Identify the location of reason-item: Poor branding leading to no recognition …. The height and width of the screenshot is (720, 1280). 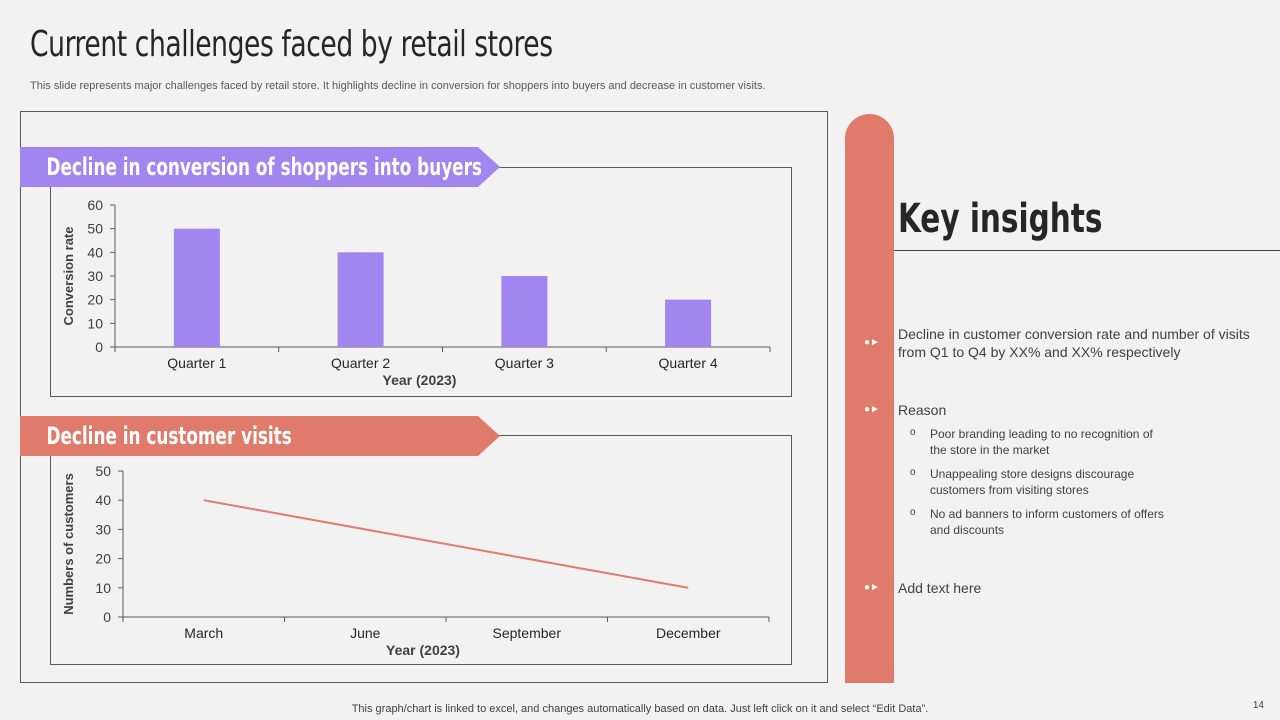
(1041, 442).